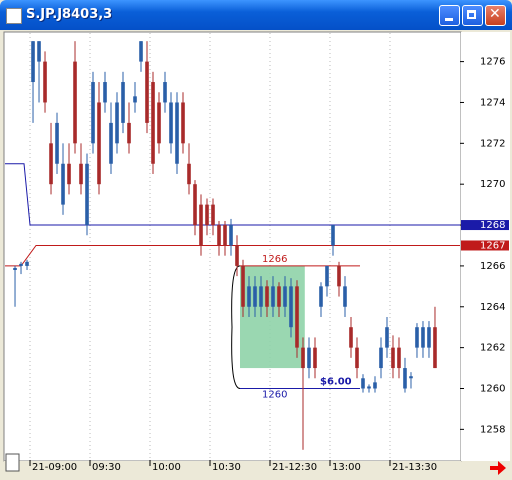 This screenshot has width=512, height=480. Describe the element at coordinates (492, 62) in the screenshot. I see `y-tick-label: 1276` at that location.